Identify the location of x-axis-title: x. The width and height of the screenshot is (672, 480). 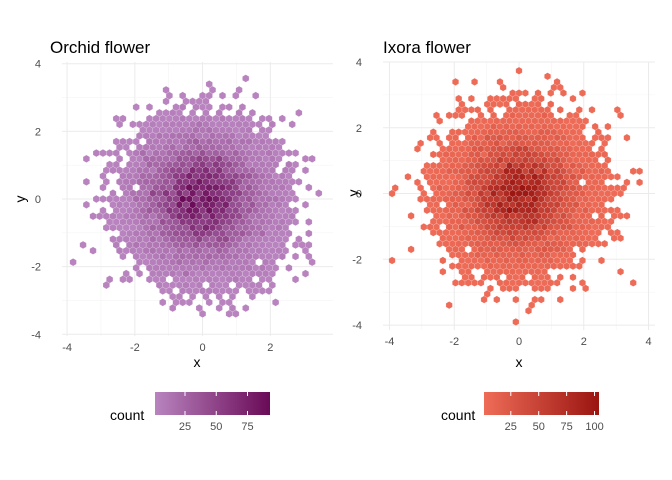
(519, 362).